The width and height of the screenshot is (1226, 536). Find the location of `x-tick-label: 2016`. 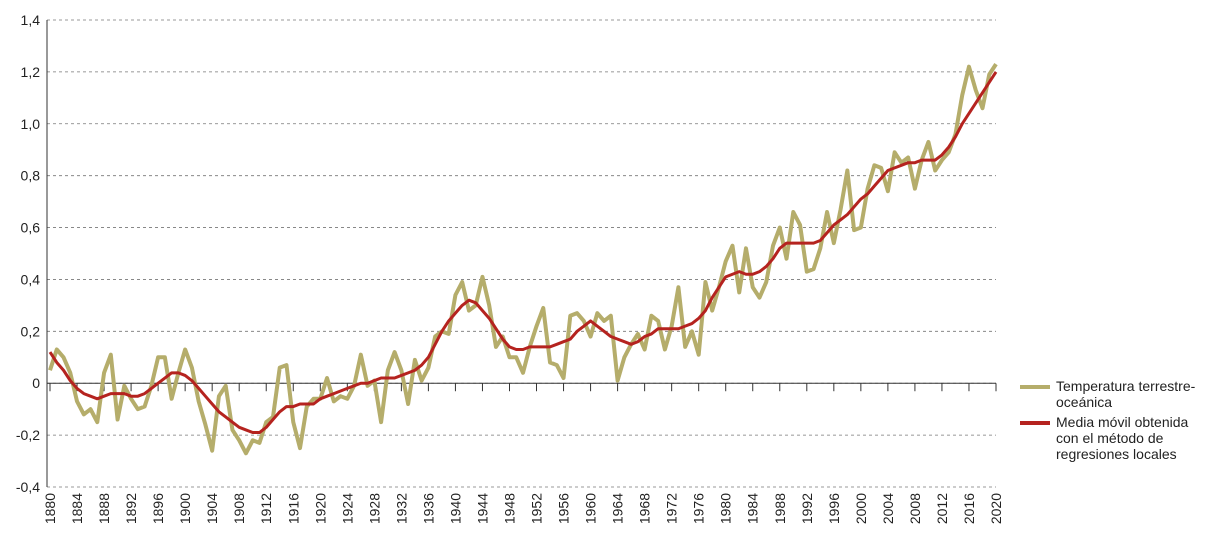

x-tick-label: 2016 is located at coordinates (969, 508).